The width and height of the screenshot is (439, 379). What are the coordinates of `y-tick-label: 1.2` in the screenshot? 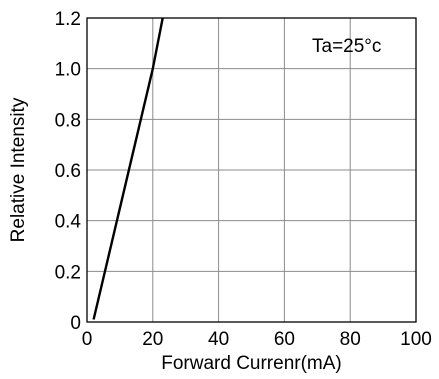 It's located at (68, 19).